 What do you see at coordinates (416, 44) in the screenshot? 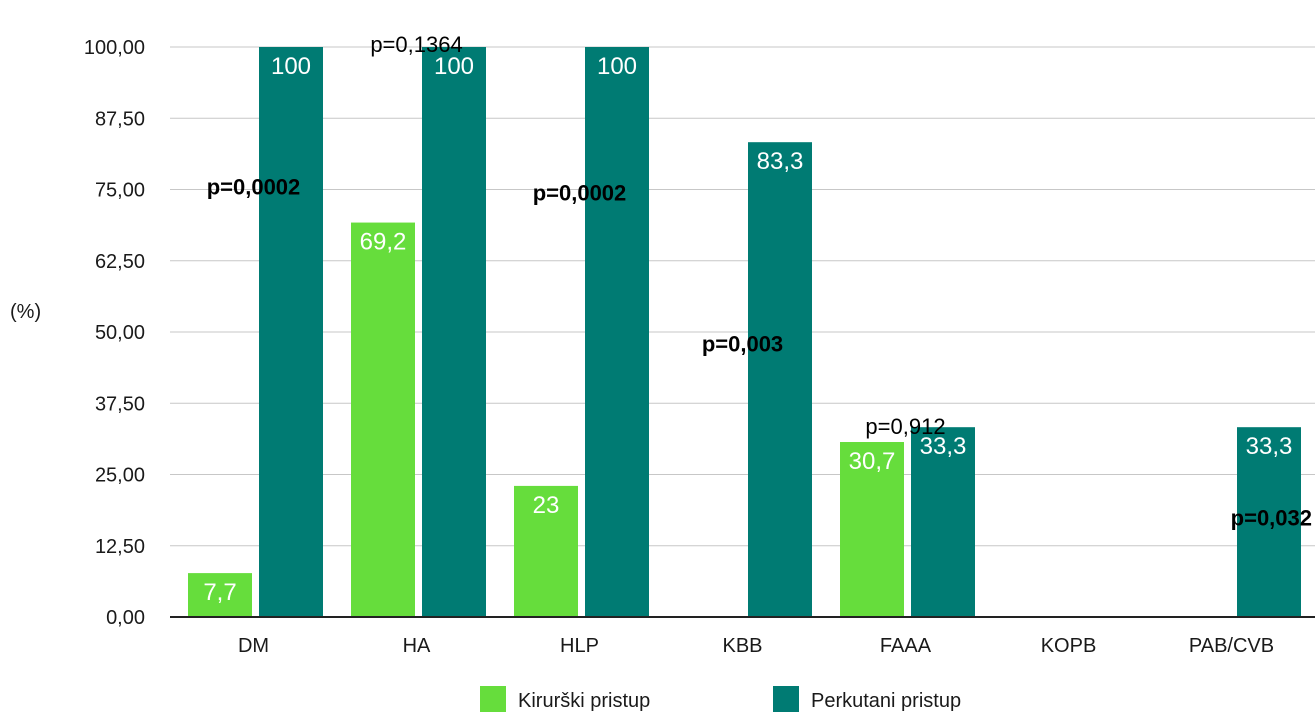
I see `p-value-annotation: p=0,1364` at bounding box center [416, 44].